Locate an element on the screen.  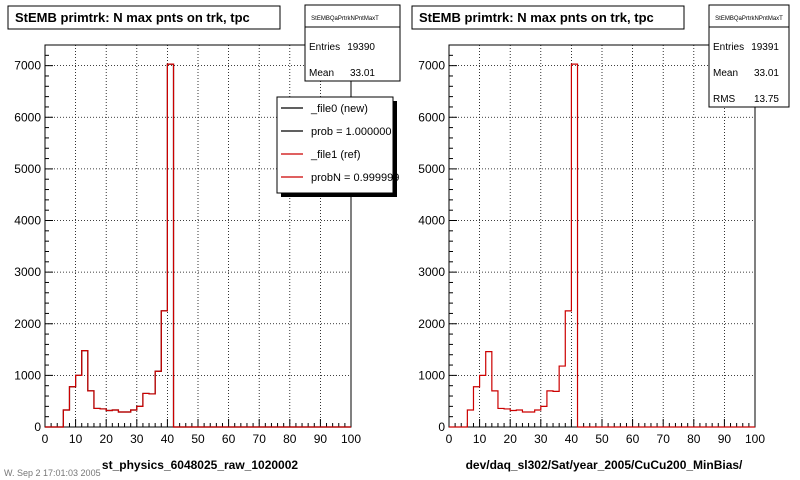
legend-entry: _file1 (ref) is located at coordinates (335, 155).